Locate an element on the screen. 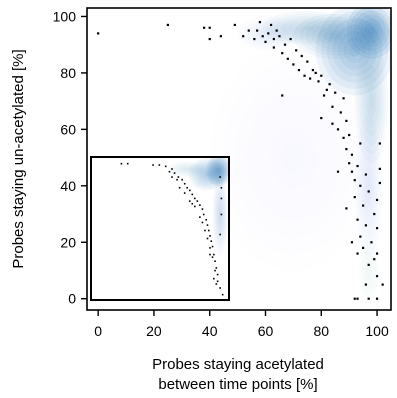  inset-background is located at coordinates (160, 228).